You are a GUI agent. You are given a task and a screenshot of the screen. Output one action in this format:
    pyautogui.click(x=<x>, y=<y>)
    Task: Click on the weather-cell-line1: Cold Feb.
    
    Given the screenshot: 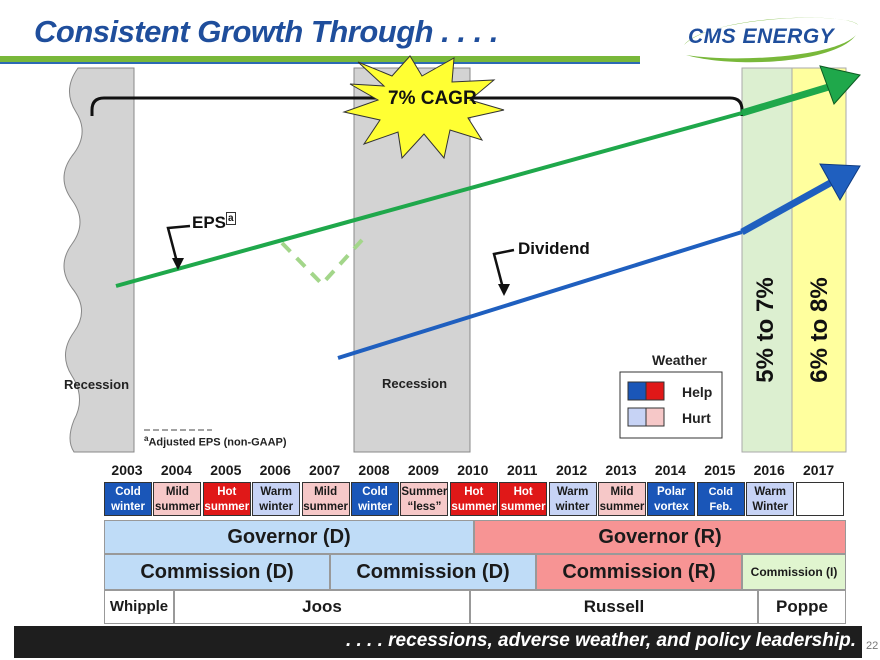 What is the action you would take?
    pyautogui.click(x=721, y=499)
    